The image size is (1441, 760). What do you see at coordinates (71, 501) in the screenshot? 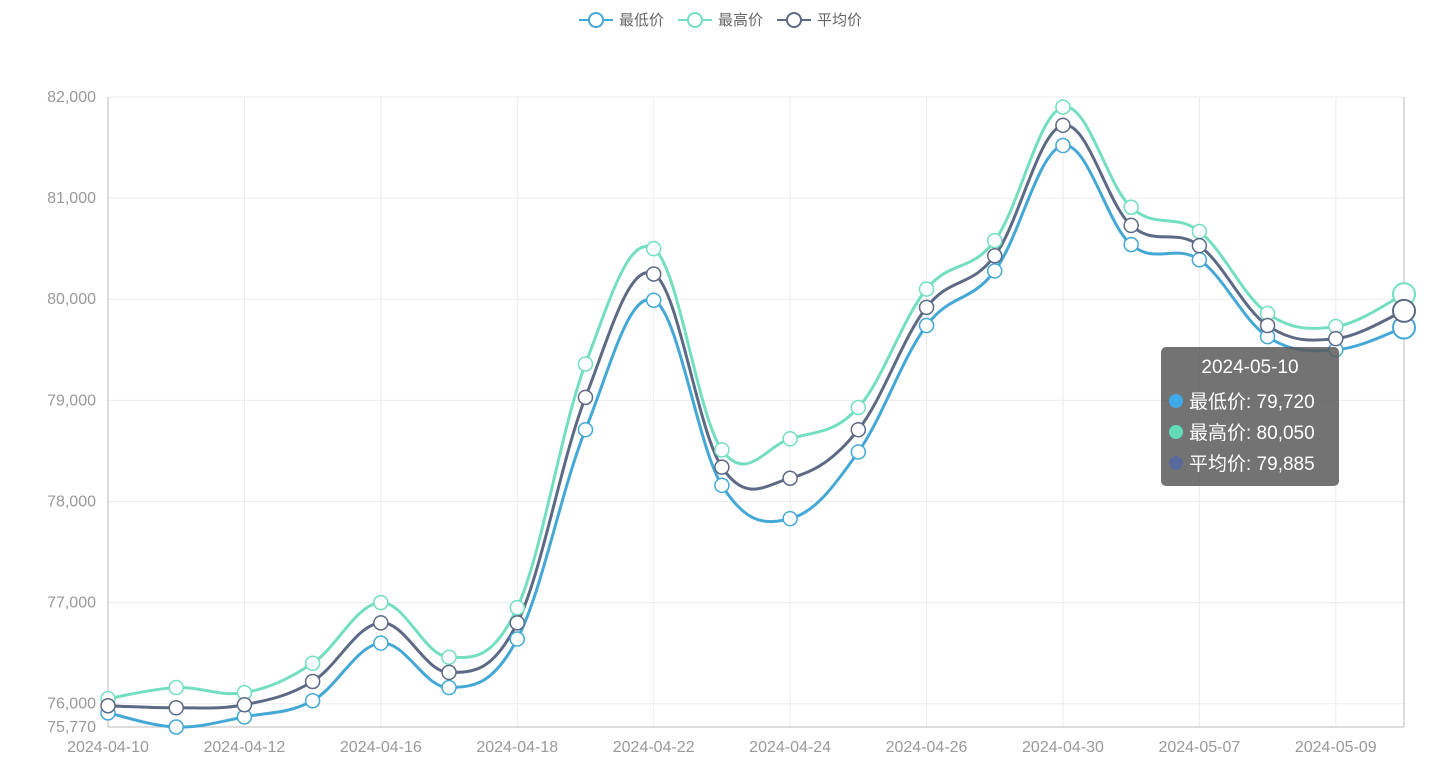
I see `y-tick-label: 78,000` at bounding box center [71, 501].